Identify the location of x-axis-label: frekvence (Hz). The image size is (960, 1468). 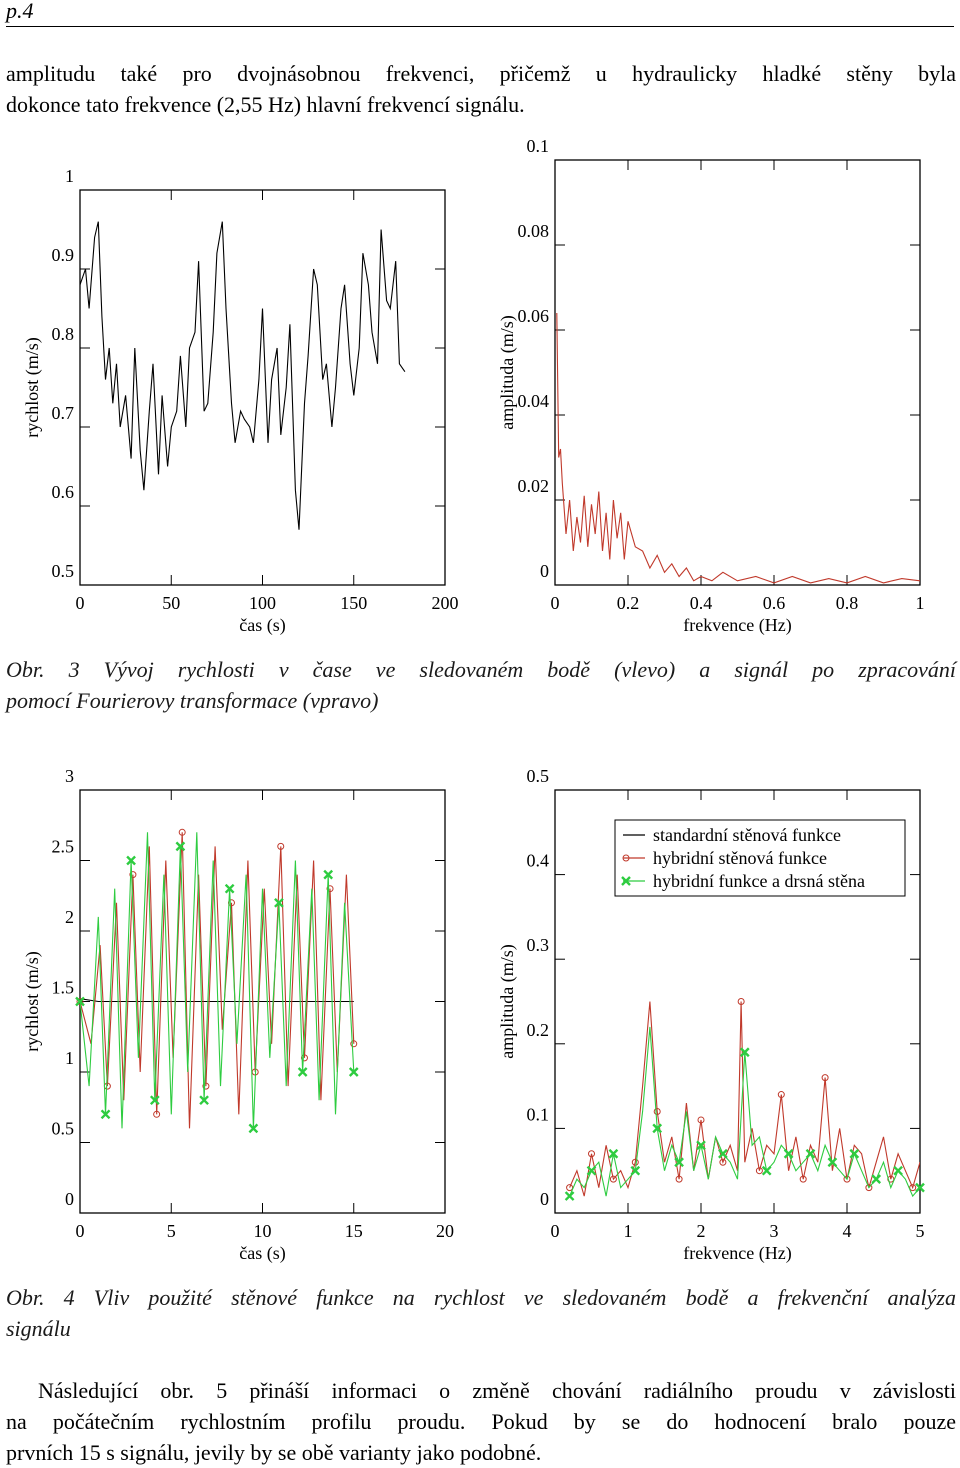
(737, 625).